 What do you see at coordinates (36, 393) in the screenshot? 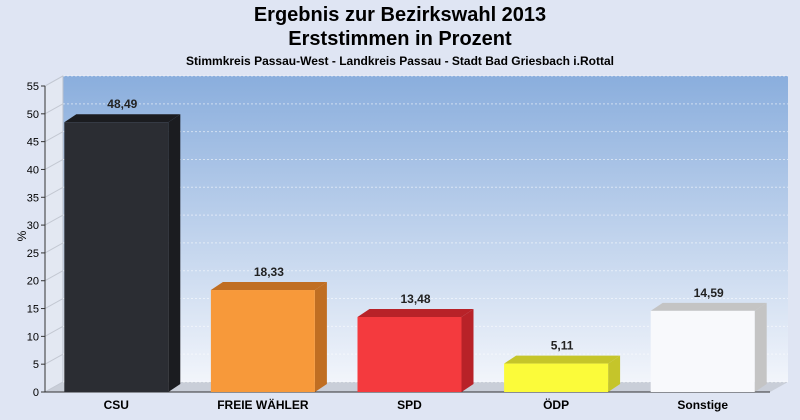
I see `y-tick-label: 0` at bounding box center [36, 393].